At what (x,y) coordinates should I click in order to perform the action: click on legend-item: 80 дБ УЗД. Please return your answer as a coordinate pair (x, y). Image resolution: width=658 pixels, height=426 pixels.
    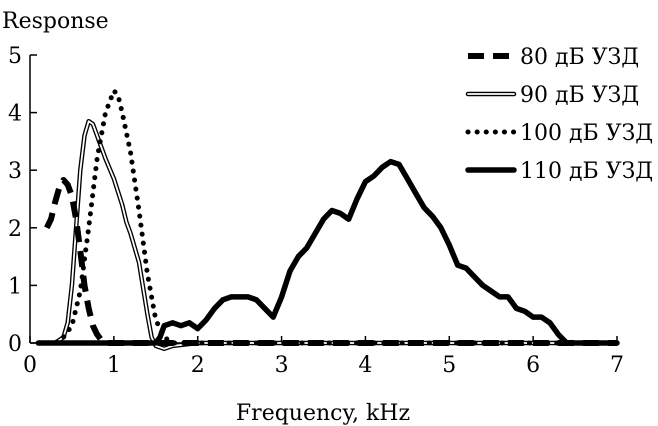
    Looking at the image, I should click on (553, 57).